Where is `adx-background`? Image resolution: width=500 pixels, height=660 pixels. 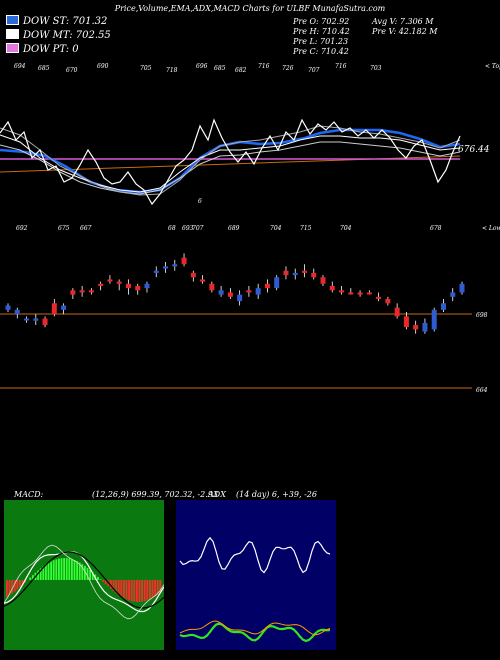 adx-background is located at coordinates (256, 575).